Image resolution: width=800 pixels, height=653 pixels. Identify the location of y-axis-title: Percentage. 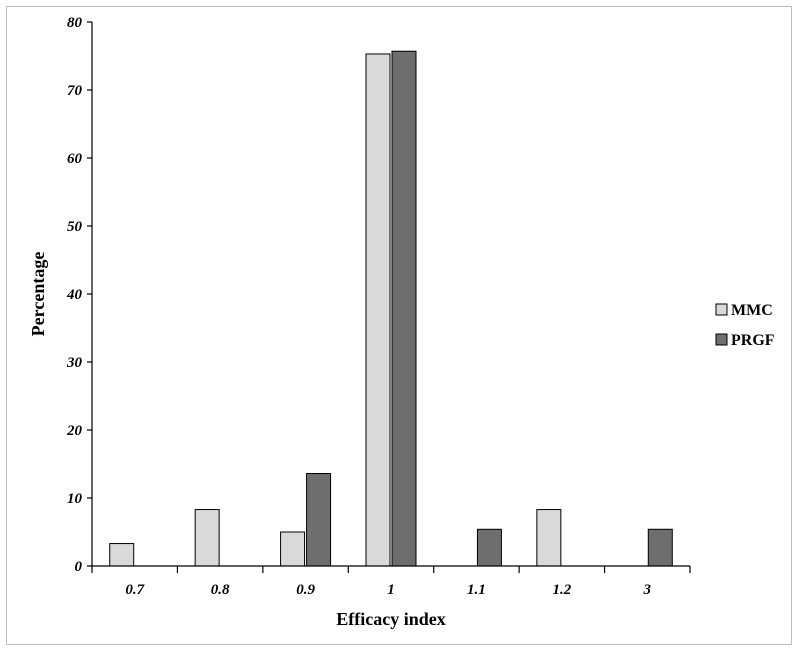
(38, 294).